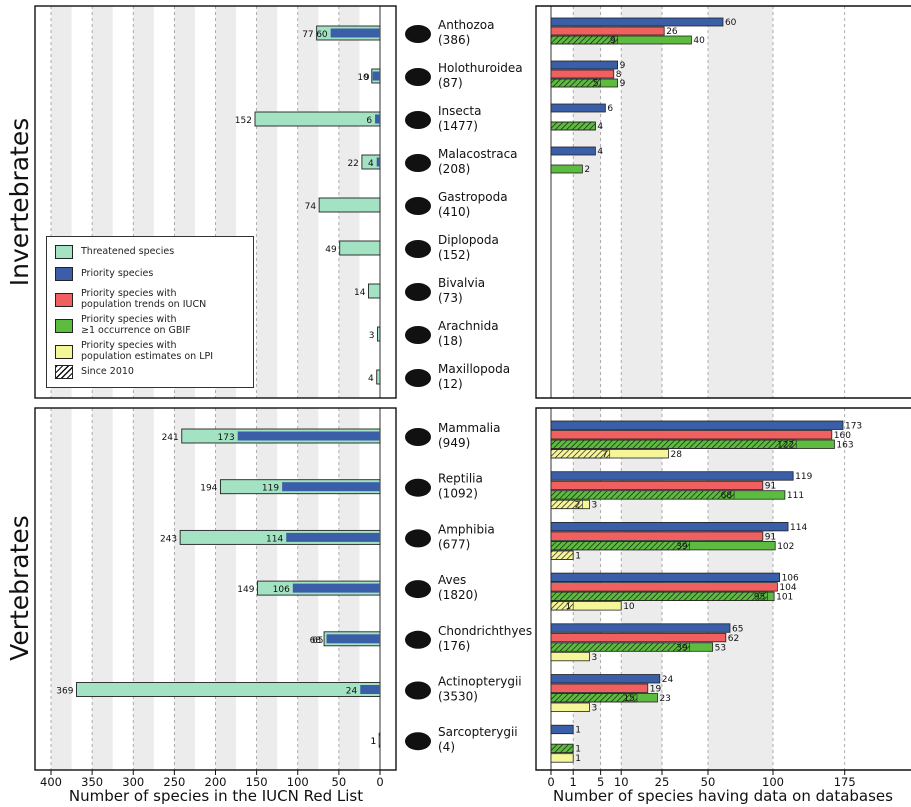 The height and width of the screenshot is (807, 911). What do you see at coordinates (371, 379) in the screenshot?
I see `threatened-value-label: 4` at bounding box center [371, 379].